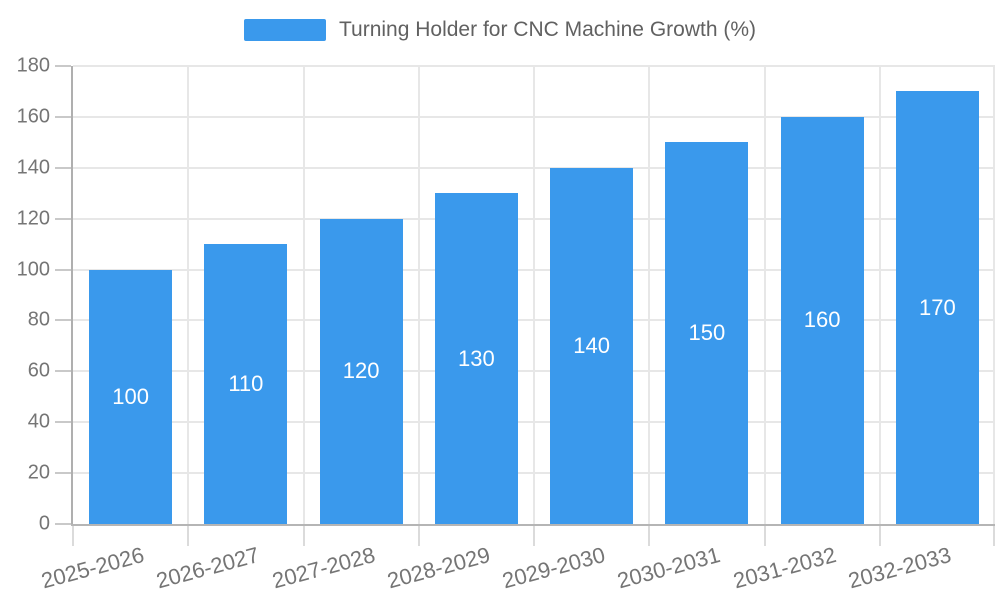 The image size is (1000, 600). I want to click on bar-value-label: 170, so click(937, 307).